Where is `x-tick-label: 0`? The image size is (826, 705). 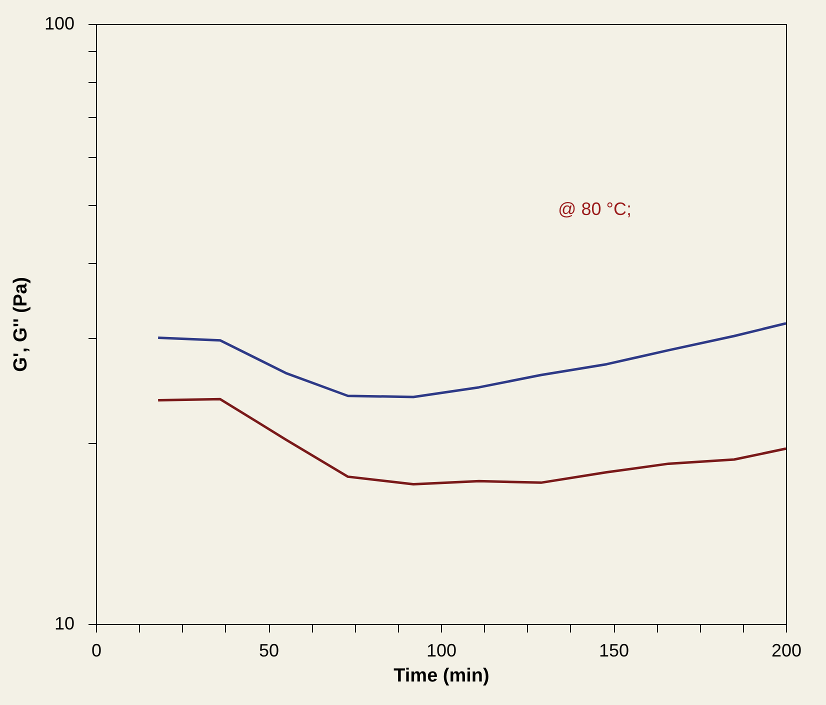
x-tick-label: 0 is located at coordinates (96, 650).